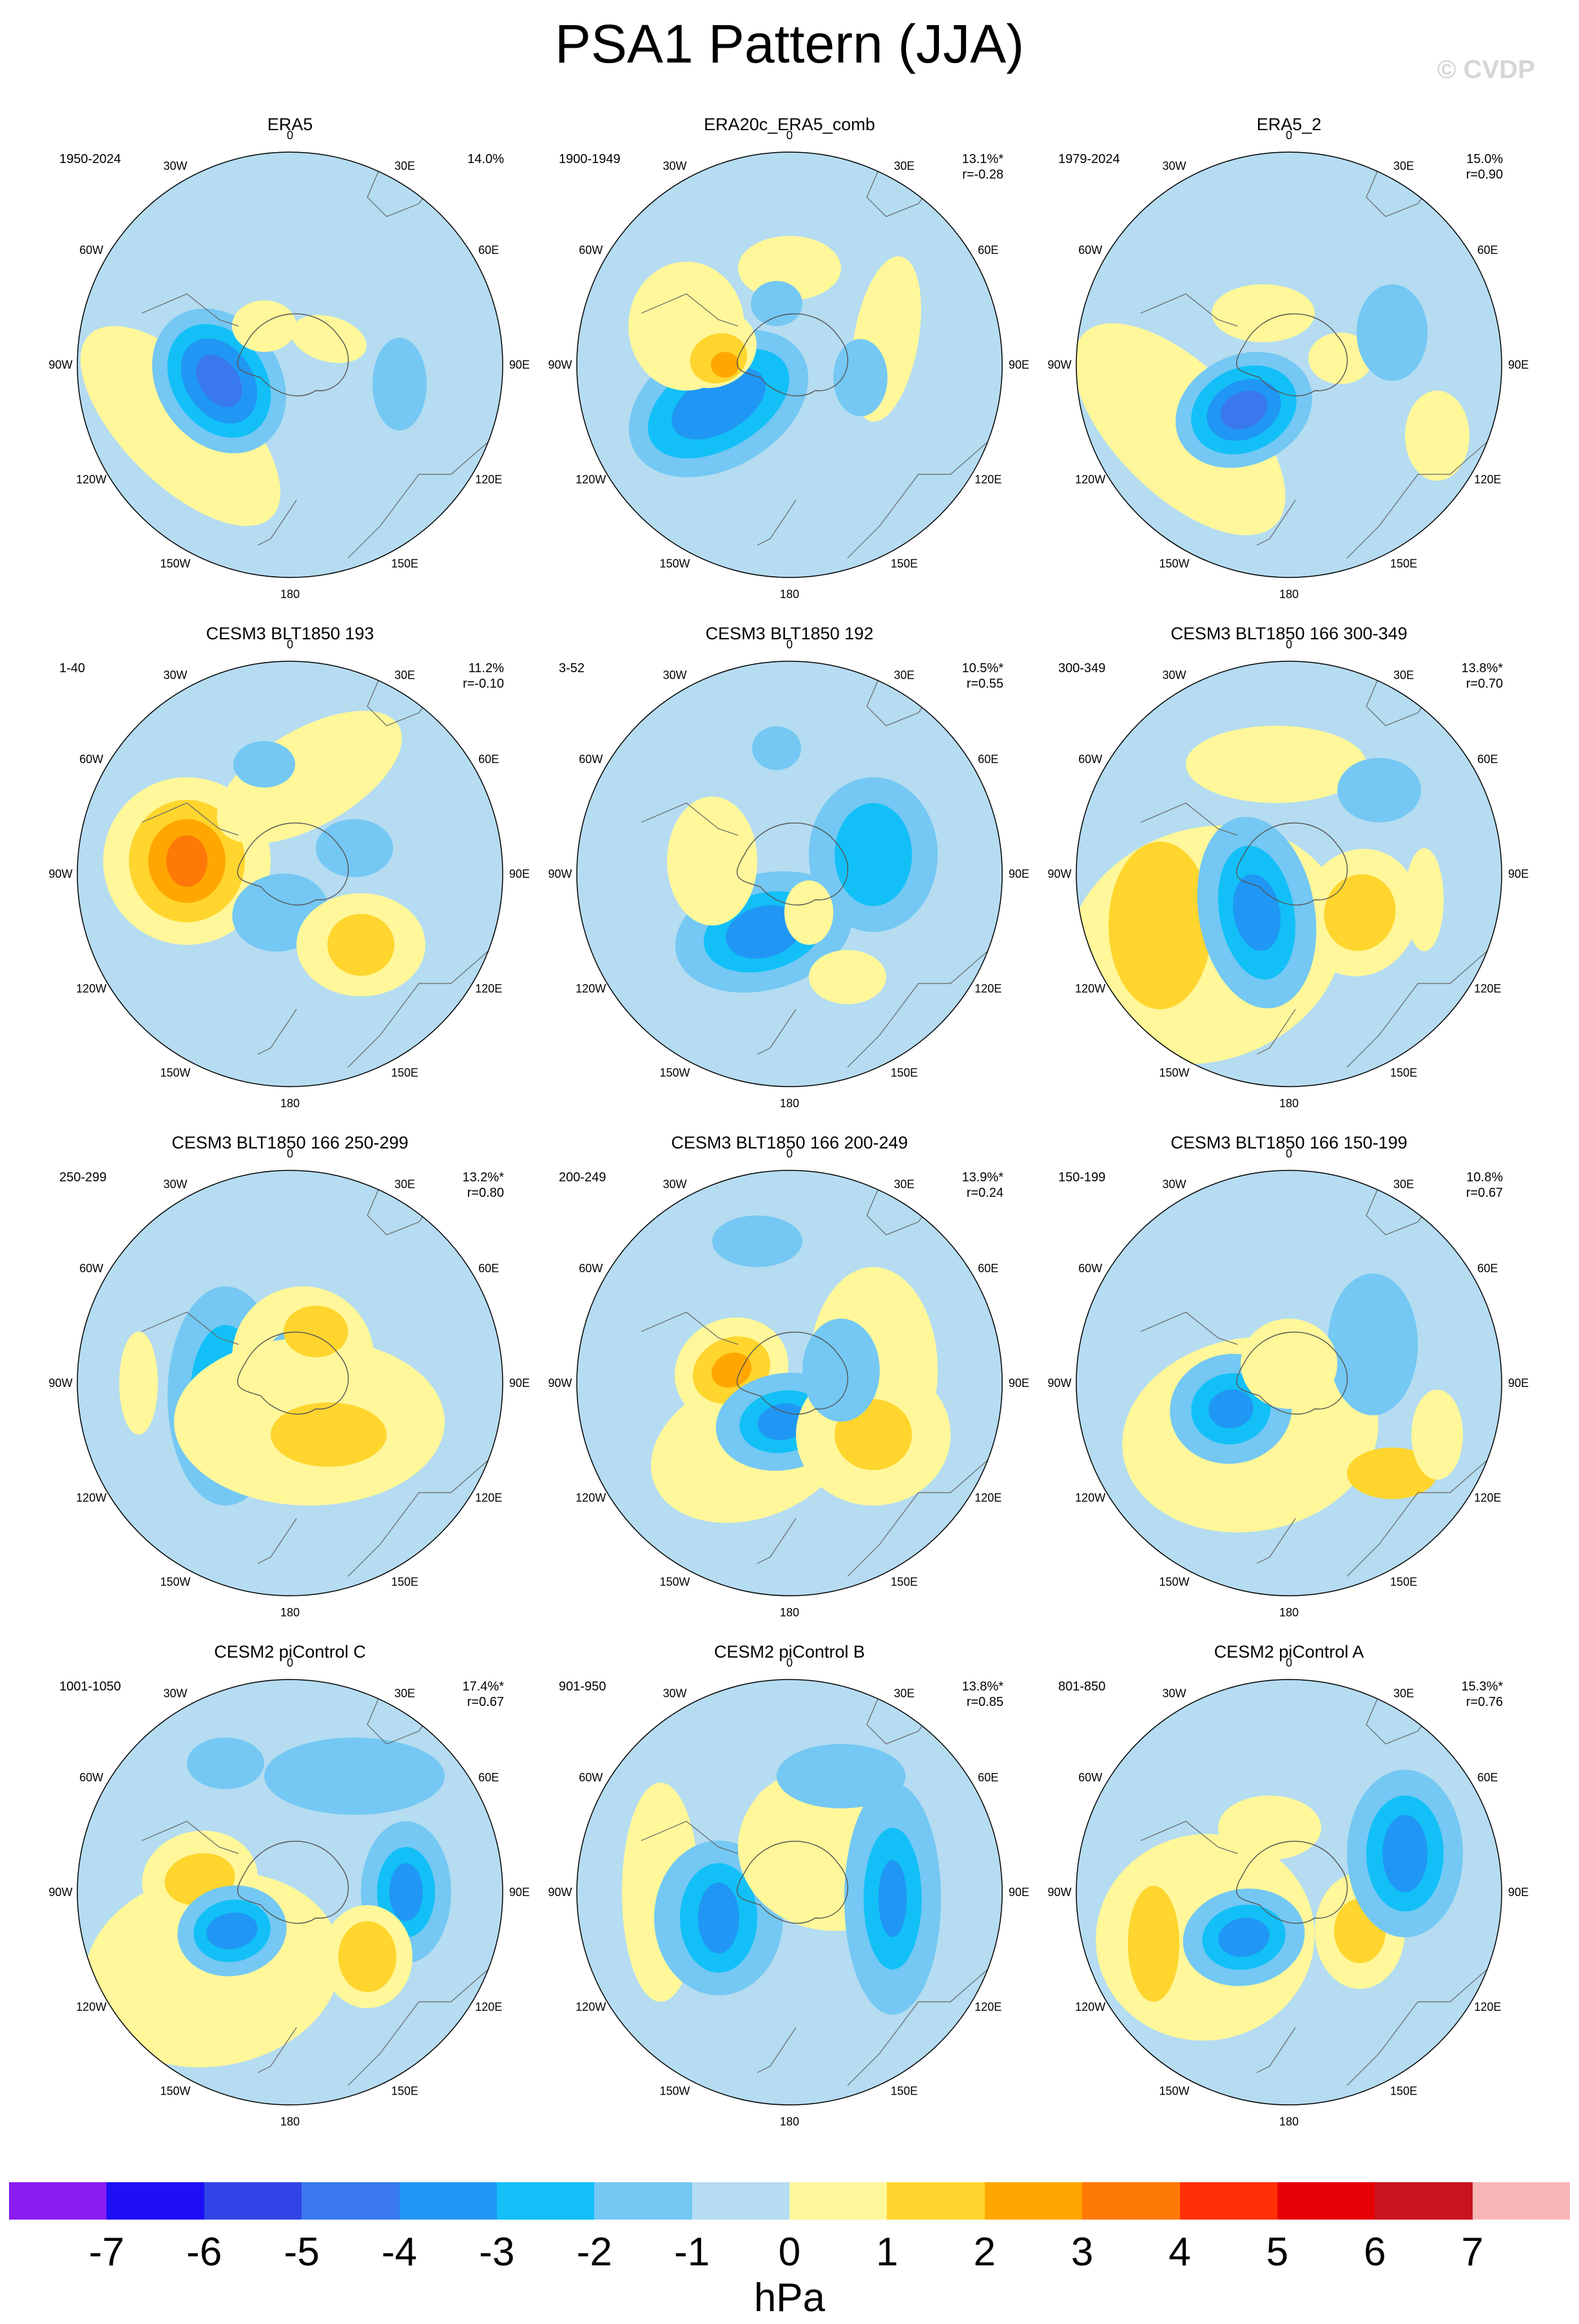 The image size is (1579, 2324). Describe the element at coordinates (497, 2252) in the screenshot. I see `colorbar-label: -3` at that location.